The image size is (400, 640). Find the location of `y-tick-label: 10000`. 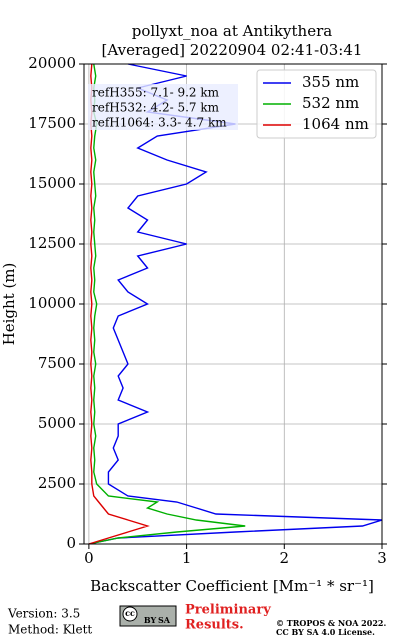

y-tick-label: 10000 is located at coordinates (52, 303).